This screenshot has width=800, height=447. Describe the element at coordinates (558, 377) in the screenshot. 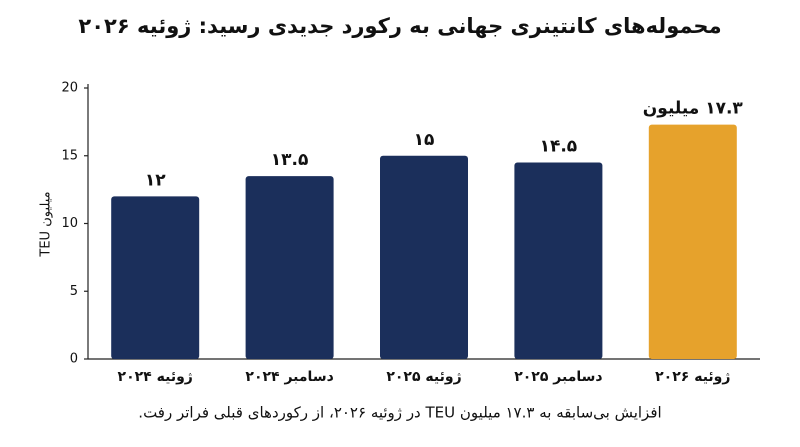

I see `x-tick-label: دسامبر ۲۰۲۵` at that location.